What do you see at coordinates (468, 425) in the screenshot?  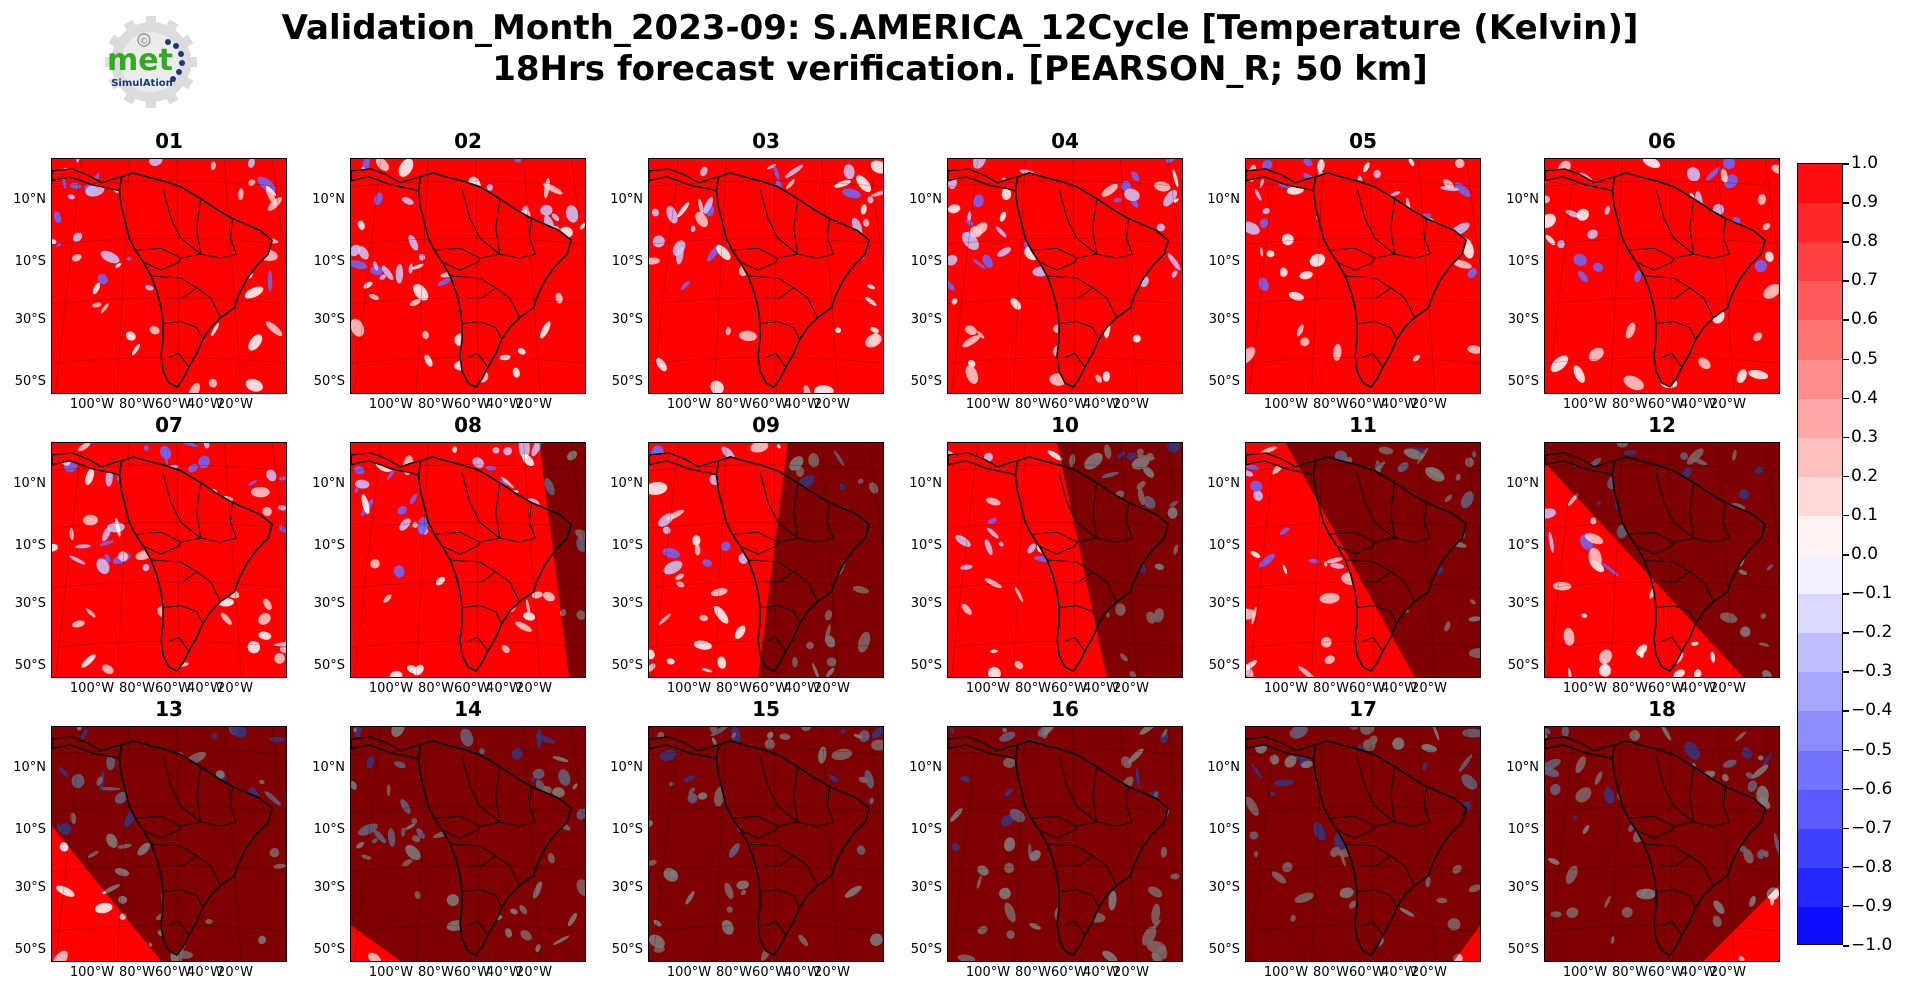 I see `panel-title: 08` at bounding box center [468, 425].